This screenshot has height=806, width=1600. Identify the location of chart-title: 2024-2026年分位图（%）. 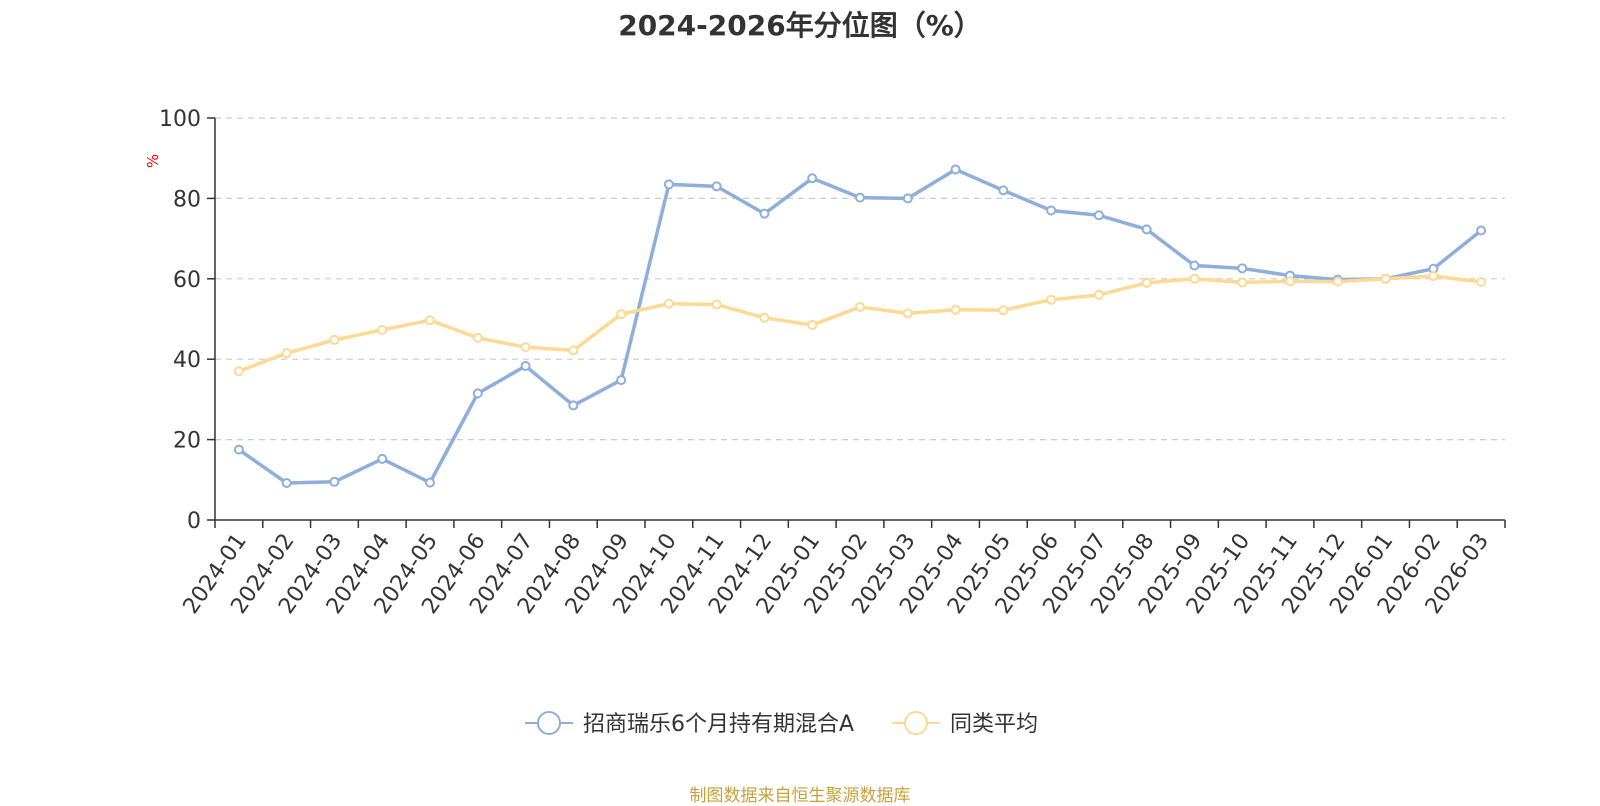
(800, 25).